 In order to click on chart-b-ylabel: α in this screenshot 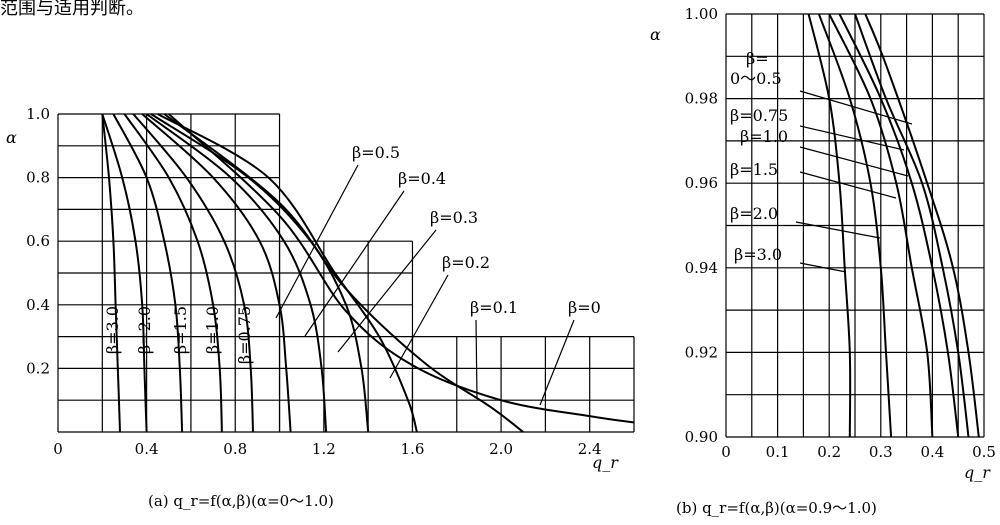, I will do `click(655, 34)`.